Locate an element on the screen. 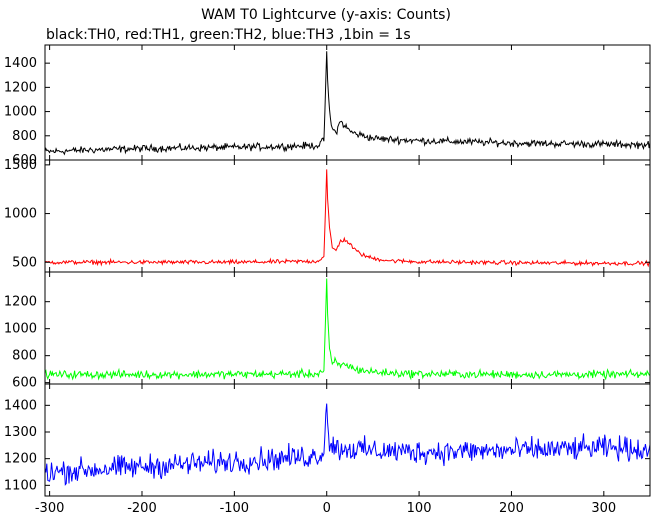  y-tick-label-th3: 1300 is located at coordinates (20, 432).